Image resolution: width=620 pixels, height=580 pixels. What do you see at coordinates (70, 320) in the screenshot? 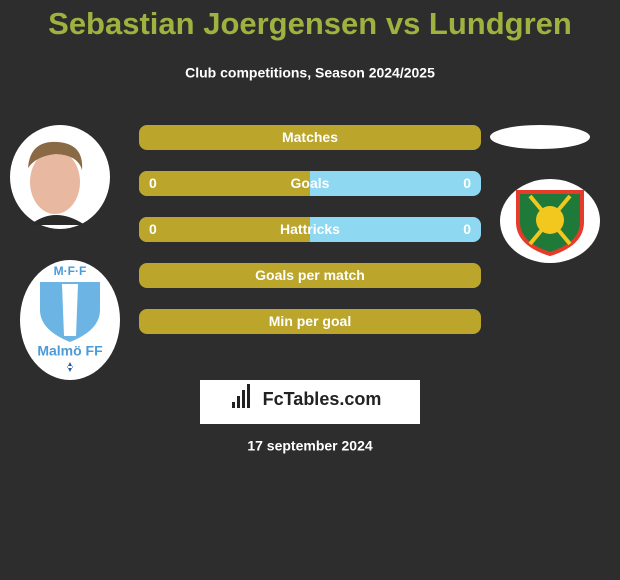
I see `left-club-logo: M·F·F Malmö FF` at bounding box center [70, 320].